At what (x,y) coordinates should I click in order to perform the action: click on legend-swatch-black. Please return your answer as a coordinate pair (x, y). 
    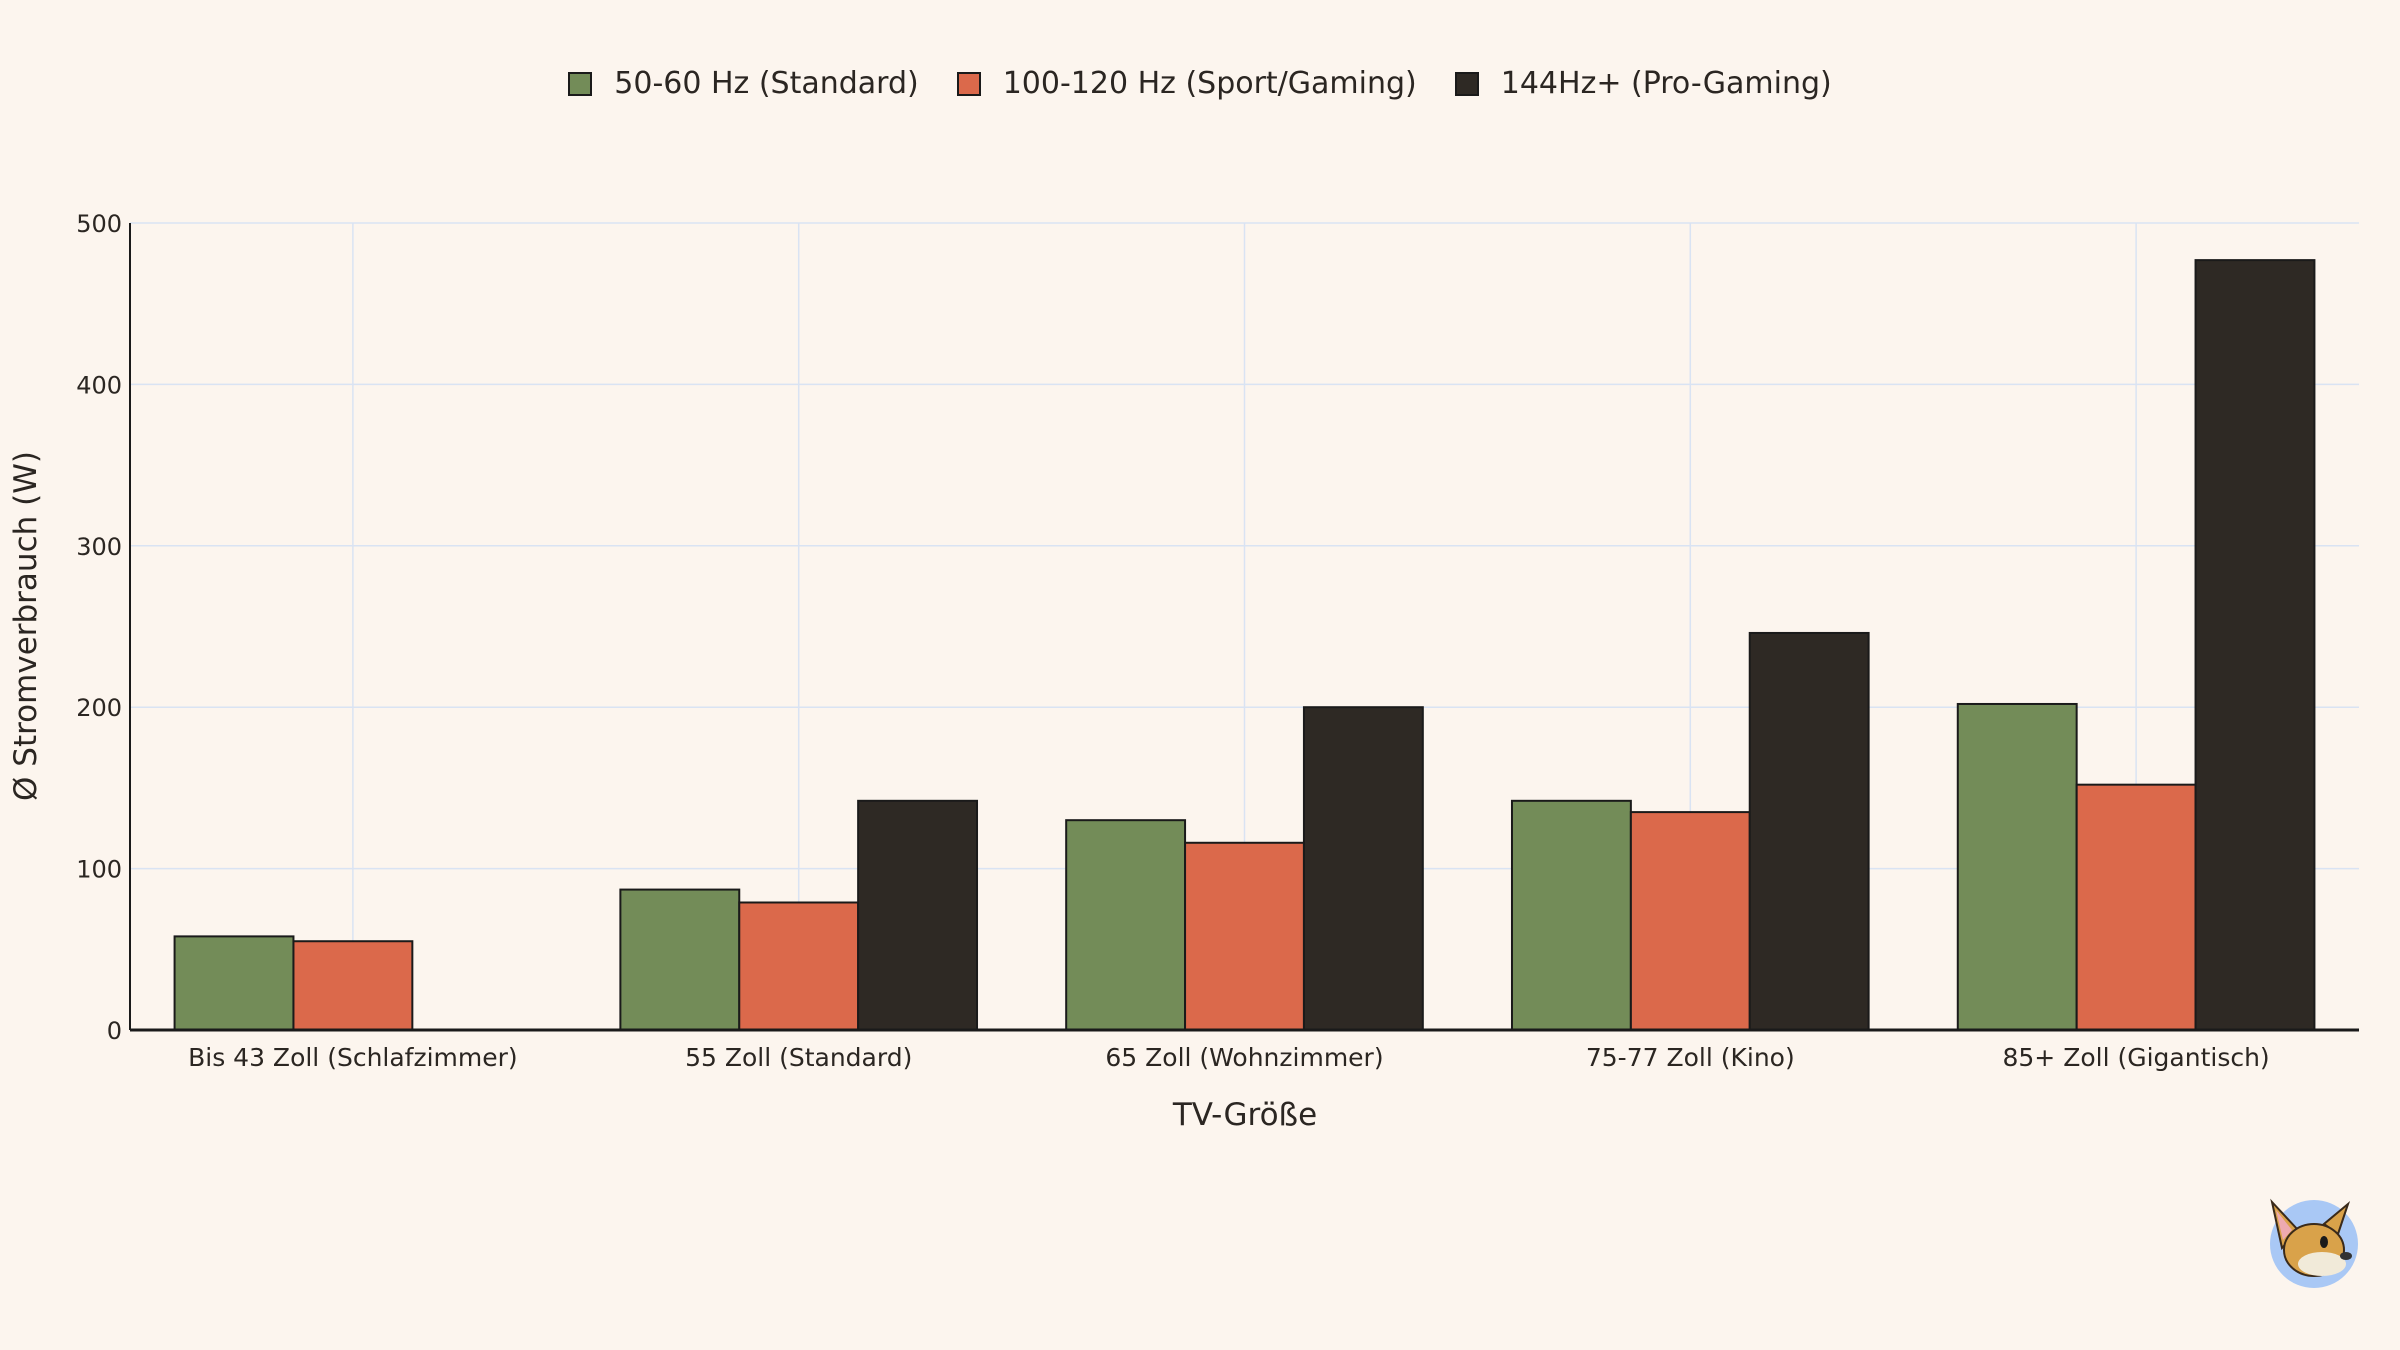
    Looking at the image, I should click on (1466, 83).